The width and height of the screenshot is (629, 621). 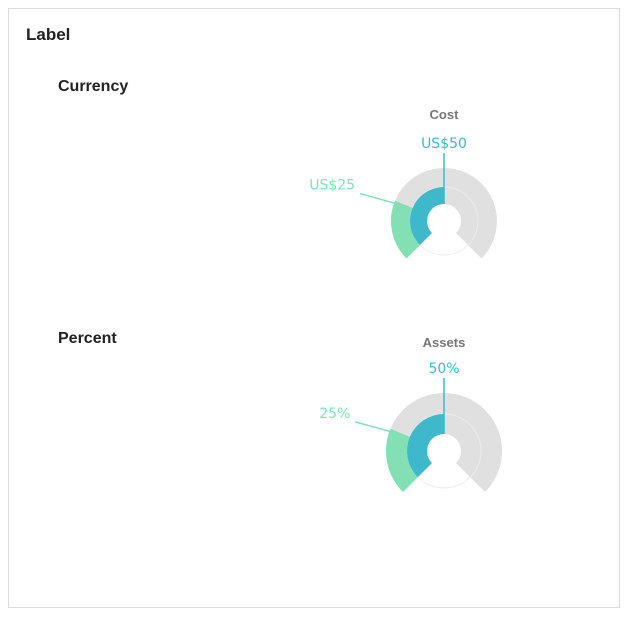 I want to click on cost-radial-chart: Cost US$25 US$50, so click(x=403, y=183).